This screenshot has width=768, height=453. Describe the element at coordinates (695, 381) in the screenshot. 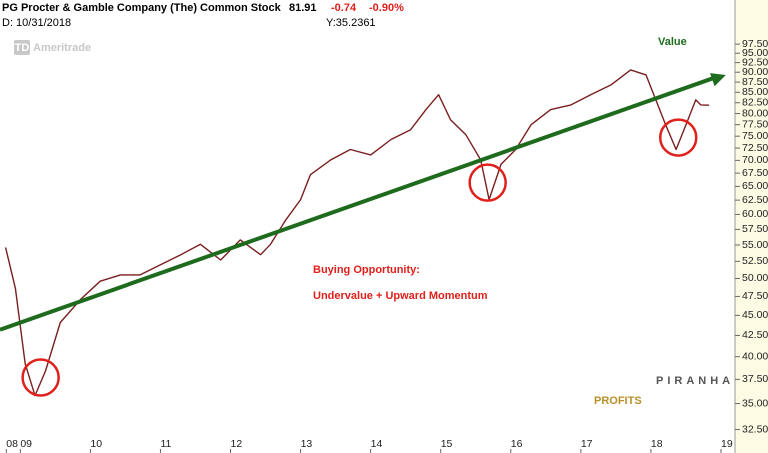

I see `logo-top: PIRANHA` at that location.